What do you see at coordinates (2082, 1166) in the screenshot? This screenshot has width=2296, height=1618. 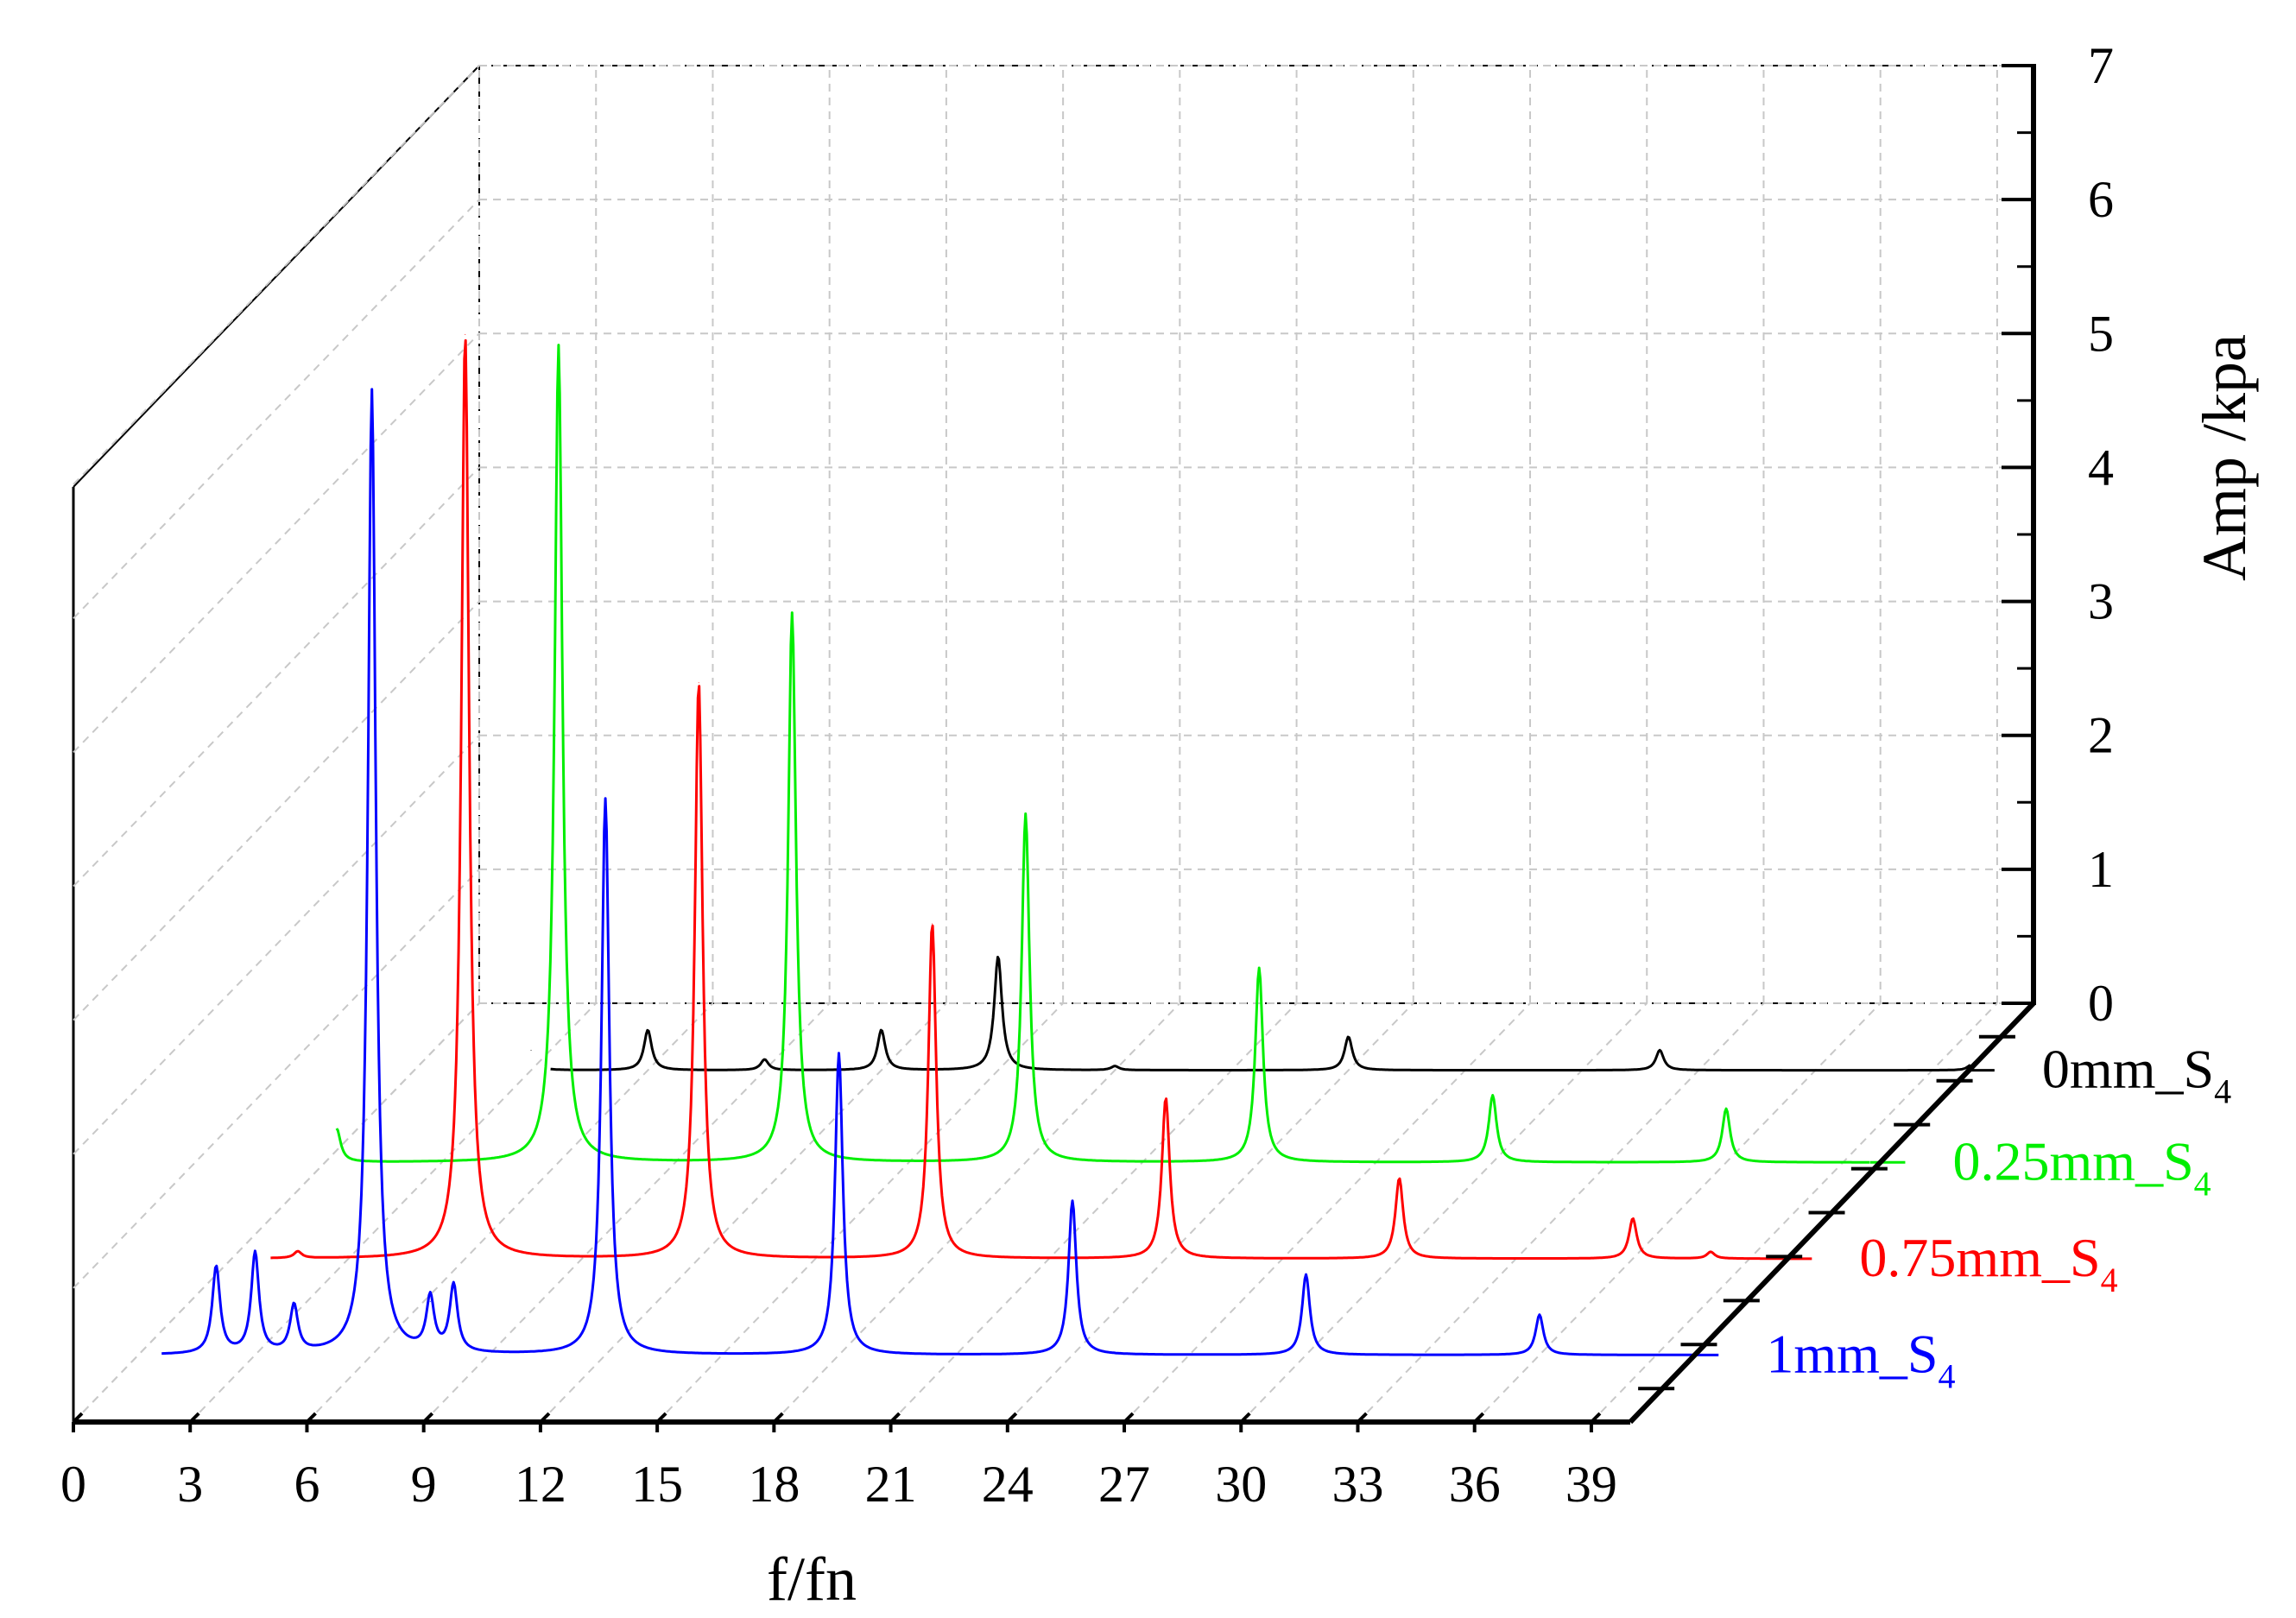 I see `series-label: 0.25mm_S4` at bounding box center [2082, 1166].